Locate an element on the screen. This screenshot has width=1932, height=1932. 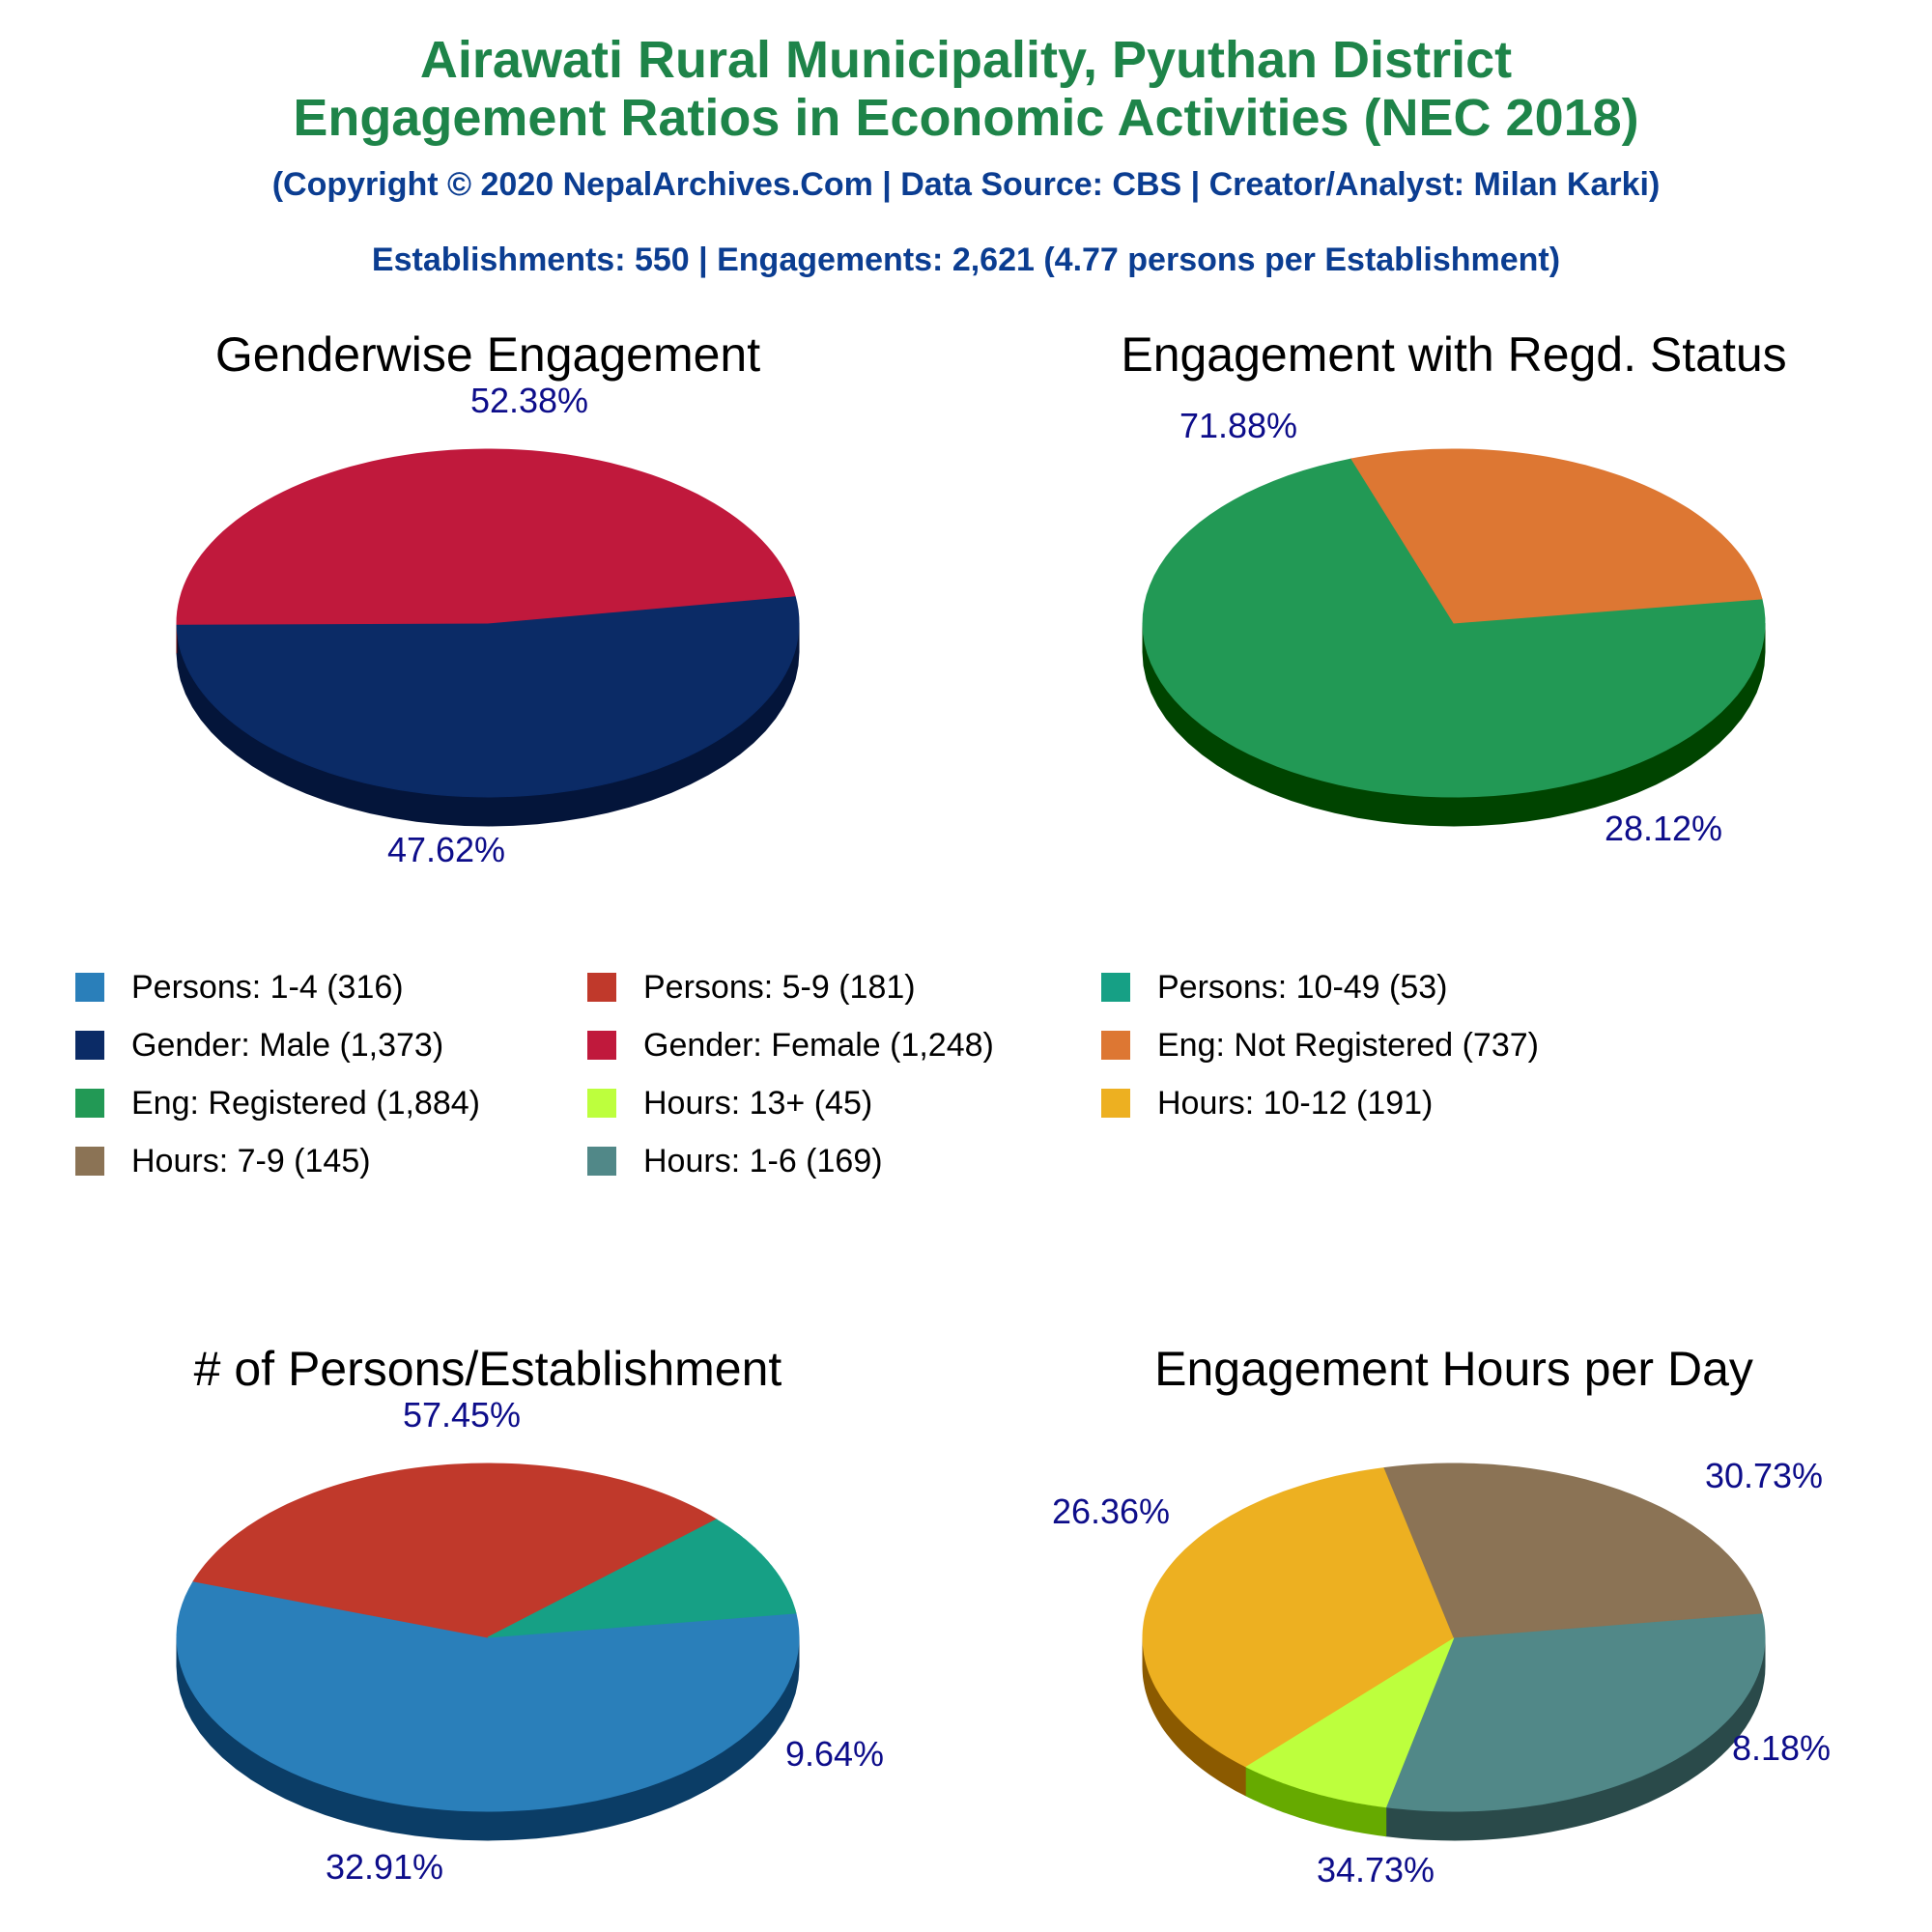
legend-item: Hours: 1-6 (169) is located at coordinates (735, 1161).